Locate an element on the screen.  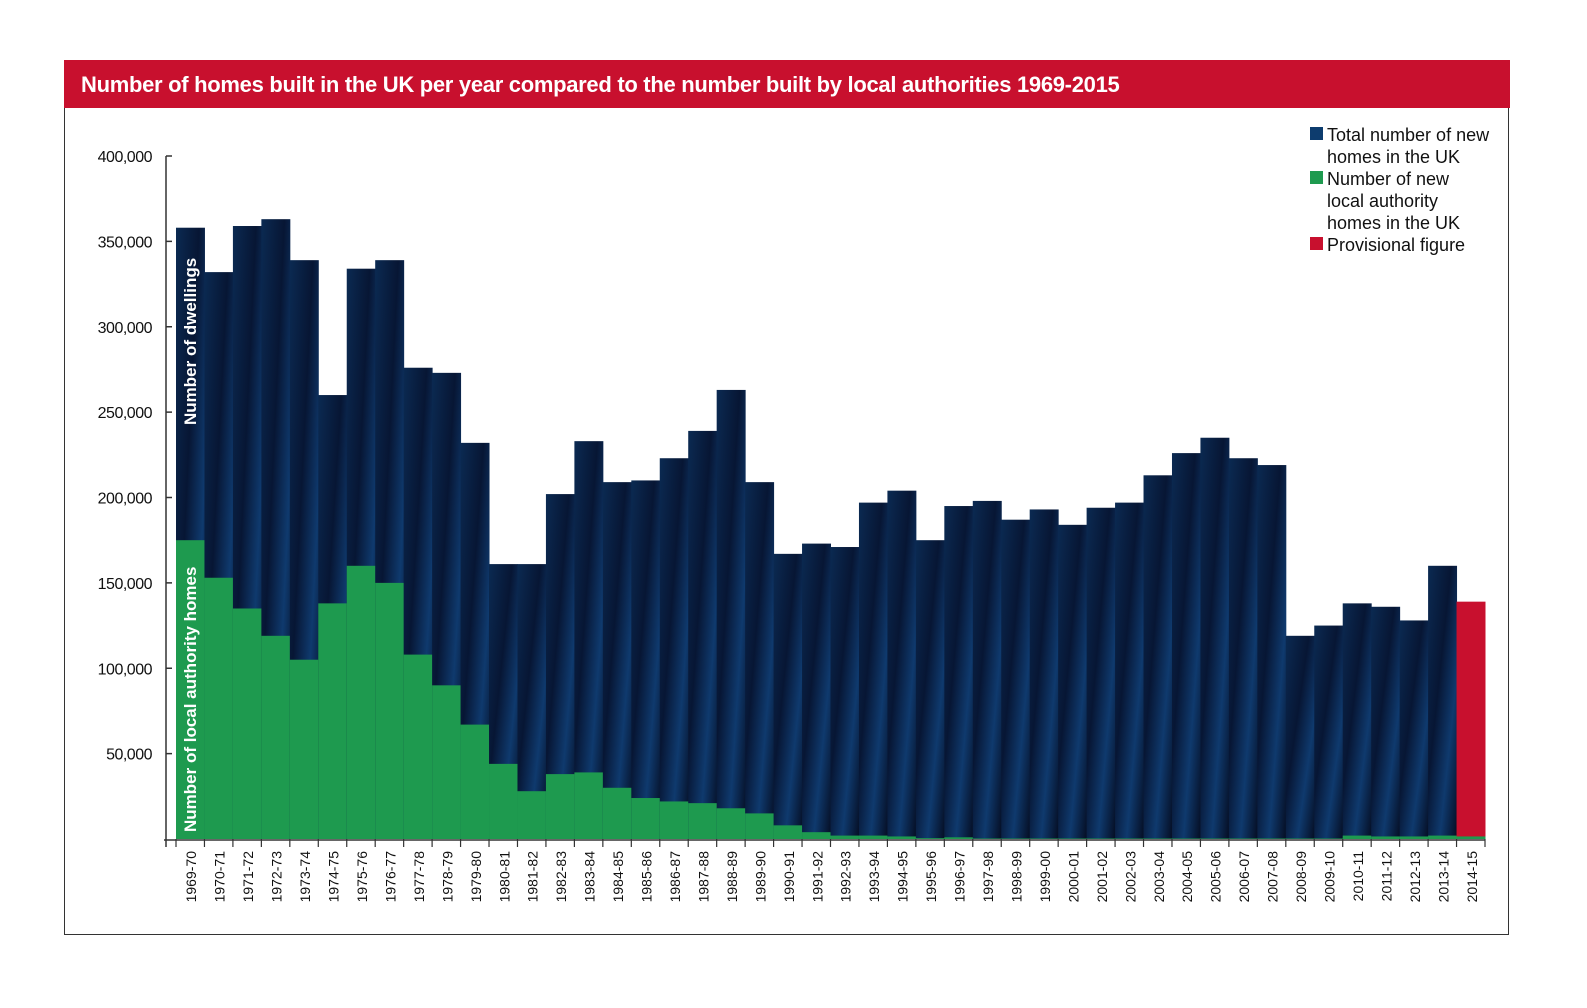
y-axis-label-local-authority: Number of local authority homes is located at coordinates (190, 699).